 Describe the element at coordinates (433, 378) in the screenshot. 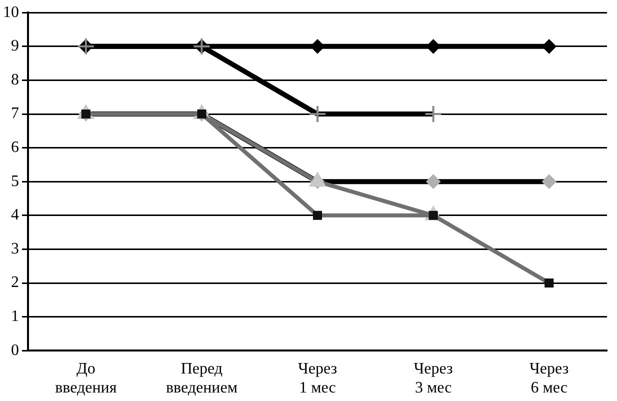

I see `x-tick-label: Через 3 мес` at that location.